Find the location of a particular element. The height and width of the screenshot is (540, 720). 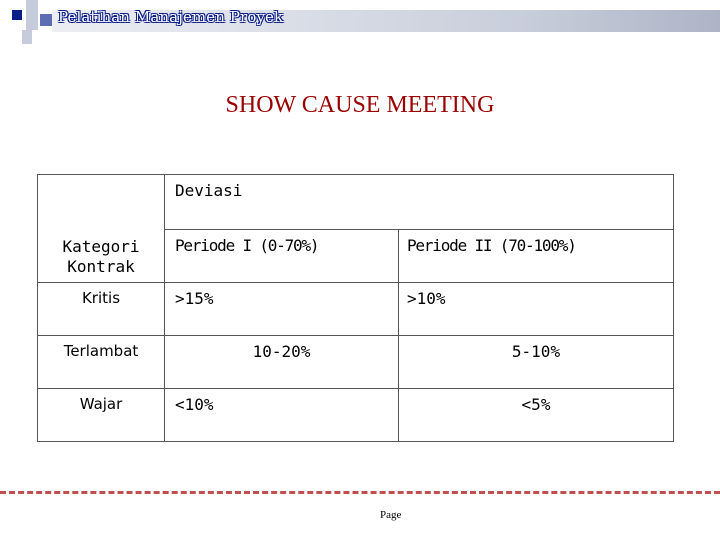

header-square-light is located at coordinates (32, 15).